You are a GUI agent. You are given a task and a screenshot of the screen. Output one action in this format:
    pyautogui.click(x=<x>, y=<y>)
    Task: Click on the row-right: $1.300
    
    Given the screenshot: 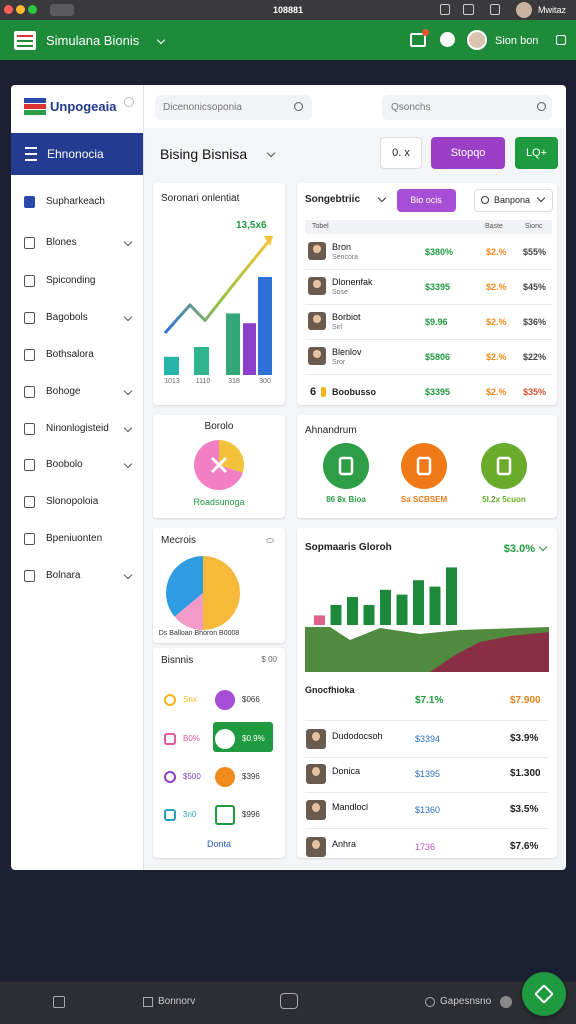 What is the action you would take?
    pyautogui.click(x=525, y=773)
    